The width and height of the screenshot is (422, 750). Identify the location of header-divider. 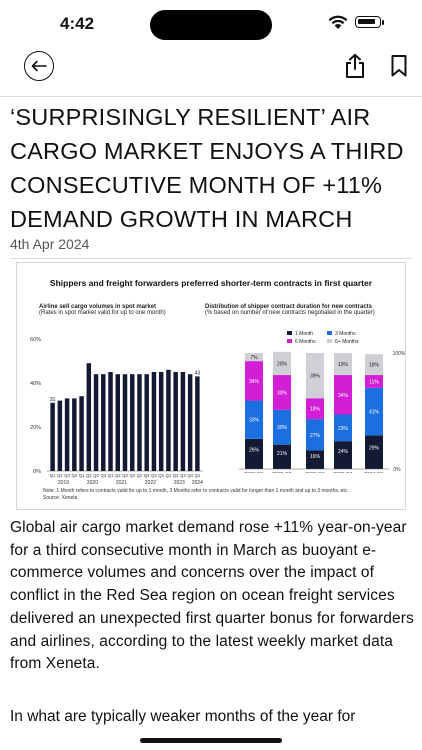
(211, 96).